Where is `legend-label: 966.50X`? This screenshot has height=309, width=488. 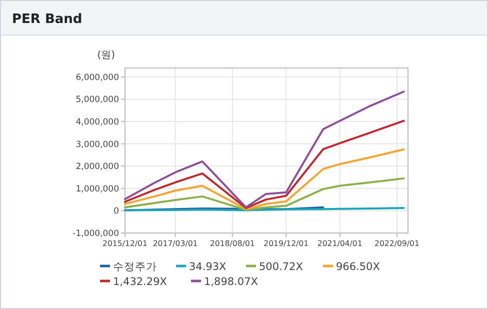
legend-label: 966.50X is located at coordinates (358, 267).